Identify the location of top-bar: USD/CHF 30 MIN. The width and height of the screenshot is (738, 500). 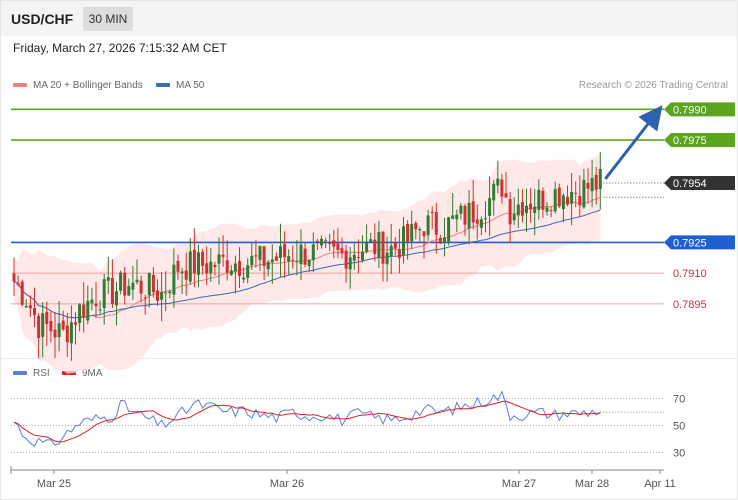
(369, 18).